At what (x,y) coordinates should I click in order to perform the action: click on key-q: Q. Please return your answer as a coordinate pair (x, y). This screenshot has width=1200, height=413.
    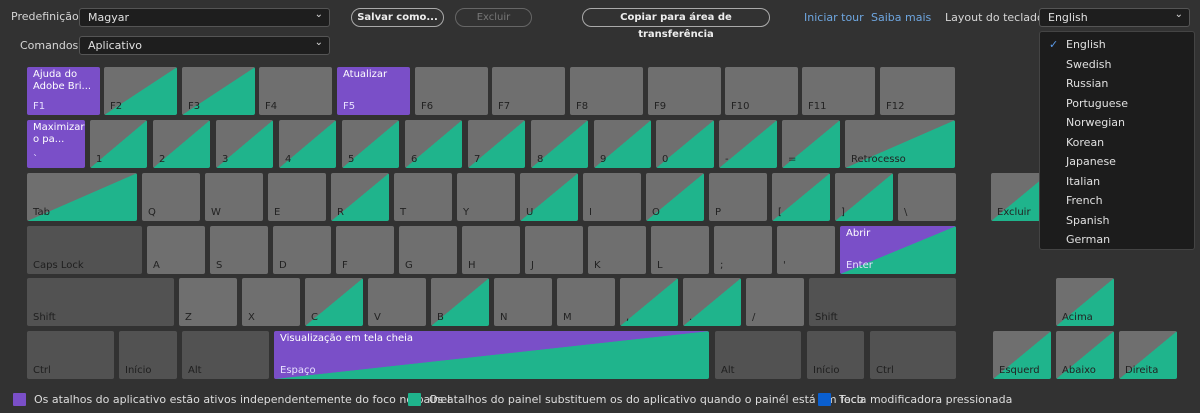
    Looking at the image, I should click on (171, 197).